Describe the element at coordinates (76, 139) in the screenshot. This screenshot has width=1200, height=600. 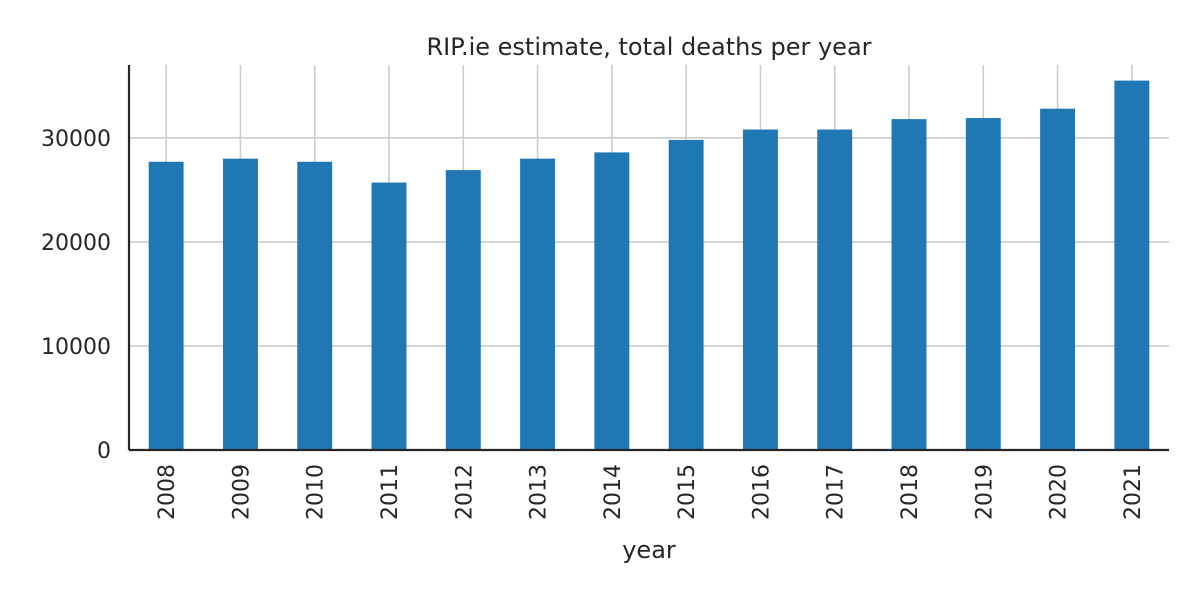
I see `y-tick-label: 30000` at that location.